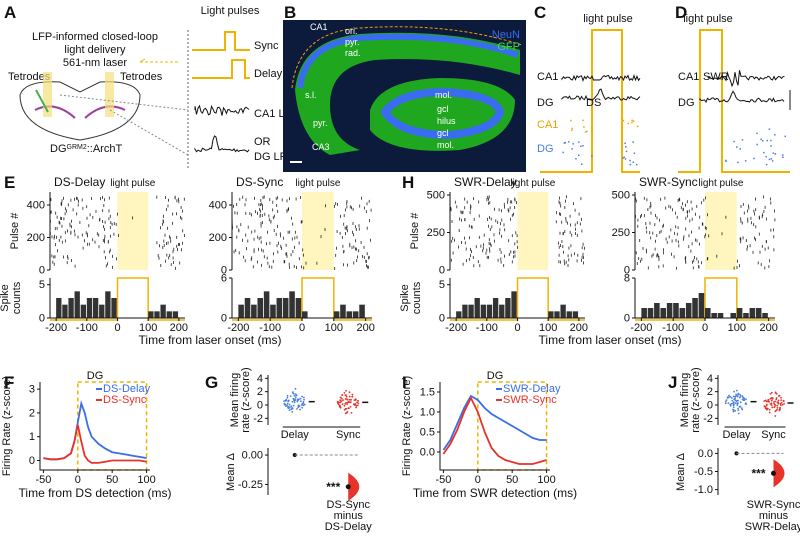 The width and height of the screenshot is (800, 539). I want to click on y-axis-label: Spike, so click(5, 298).